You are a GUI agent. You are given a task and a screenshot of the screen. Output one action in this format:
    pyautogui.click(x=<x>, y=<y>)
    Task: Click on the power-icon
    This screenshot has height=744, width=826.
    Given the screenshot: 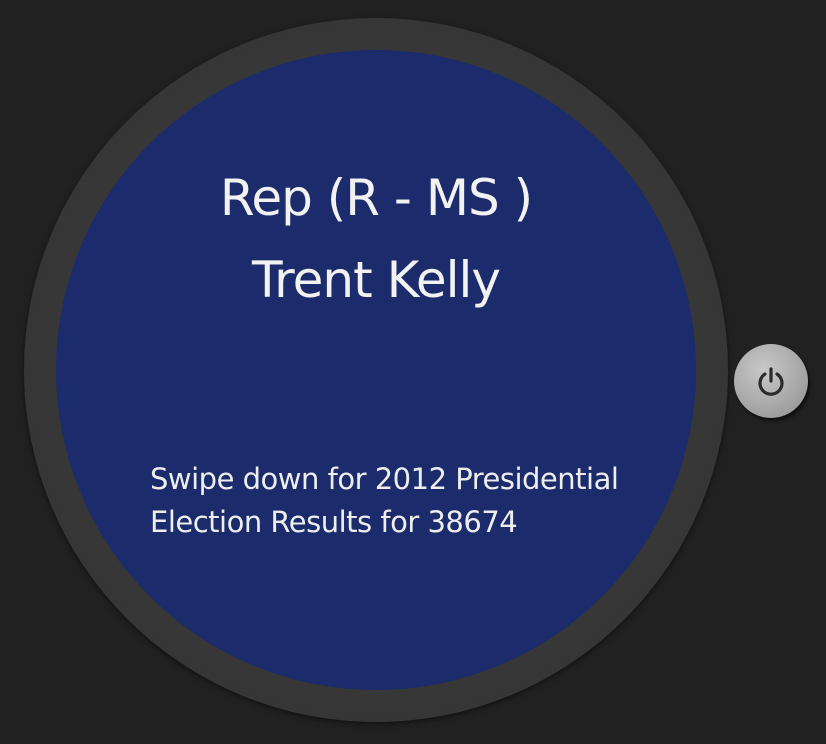 What is the action you would take?
    pyautogui.click(x=771, y=381)
    